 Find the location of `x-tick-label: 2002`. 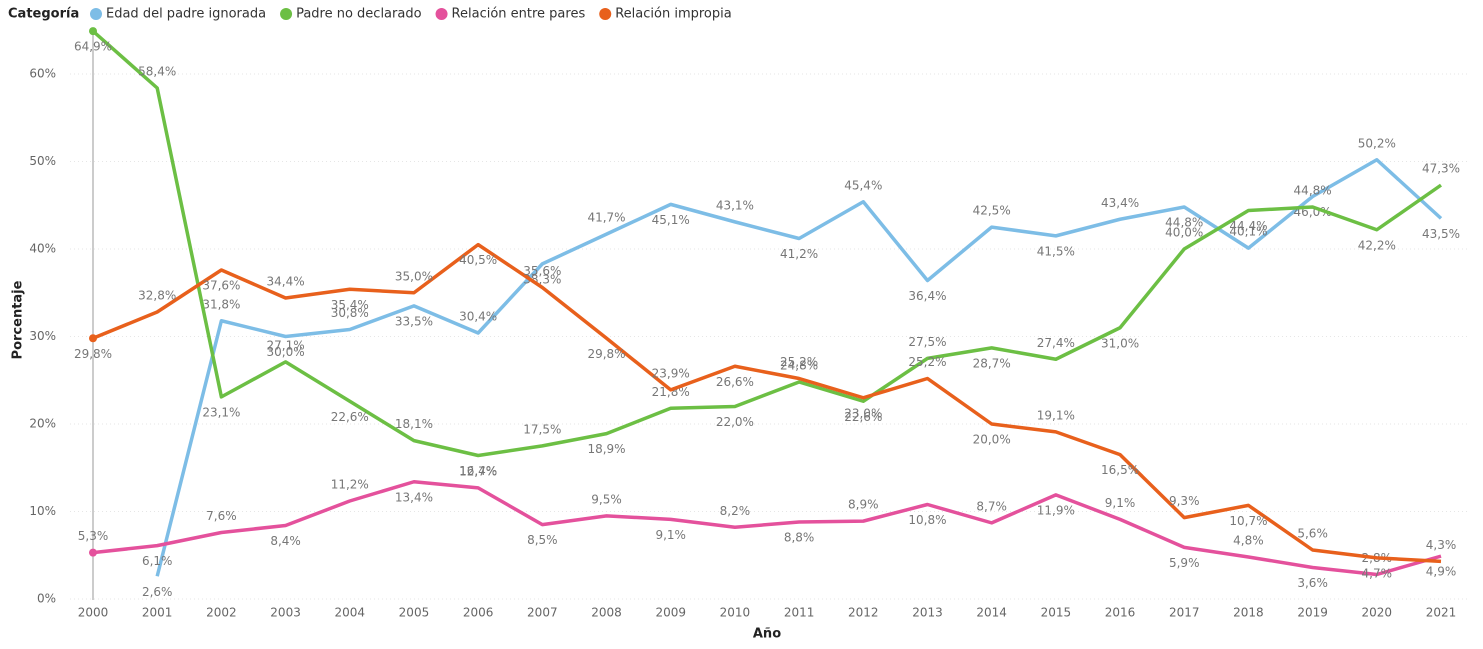

x-tick-label: 2002 is located at coordinates (221, 613).